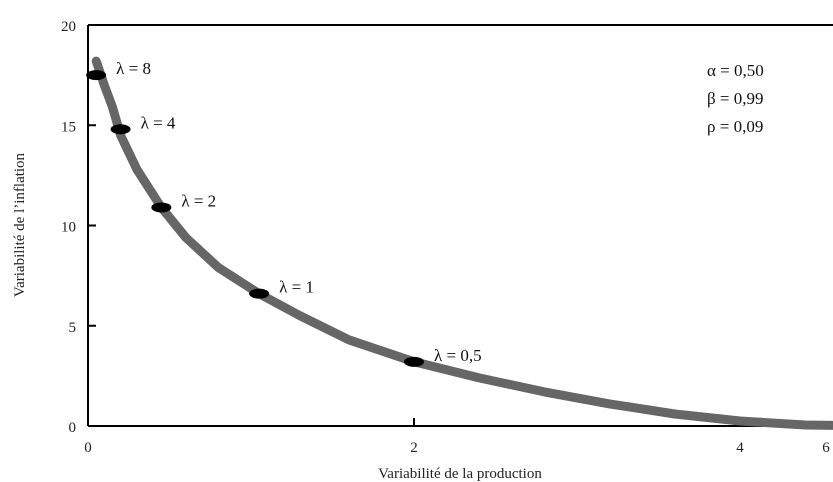 This screenshot has width=833, height=482. What do you see at coordinates (68, 228) in the screenshot?
I see `y-tick-label: 10` at bounding box center [68, 228].